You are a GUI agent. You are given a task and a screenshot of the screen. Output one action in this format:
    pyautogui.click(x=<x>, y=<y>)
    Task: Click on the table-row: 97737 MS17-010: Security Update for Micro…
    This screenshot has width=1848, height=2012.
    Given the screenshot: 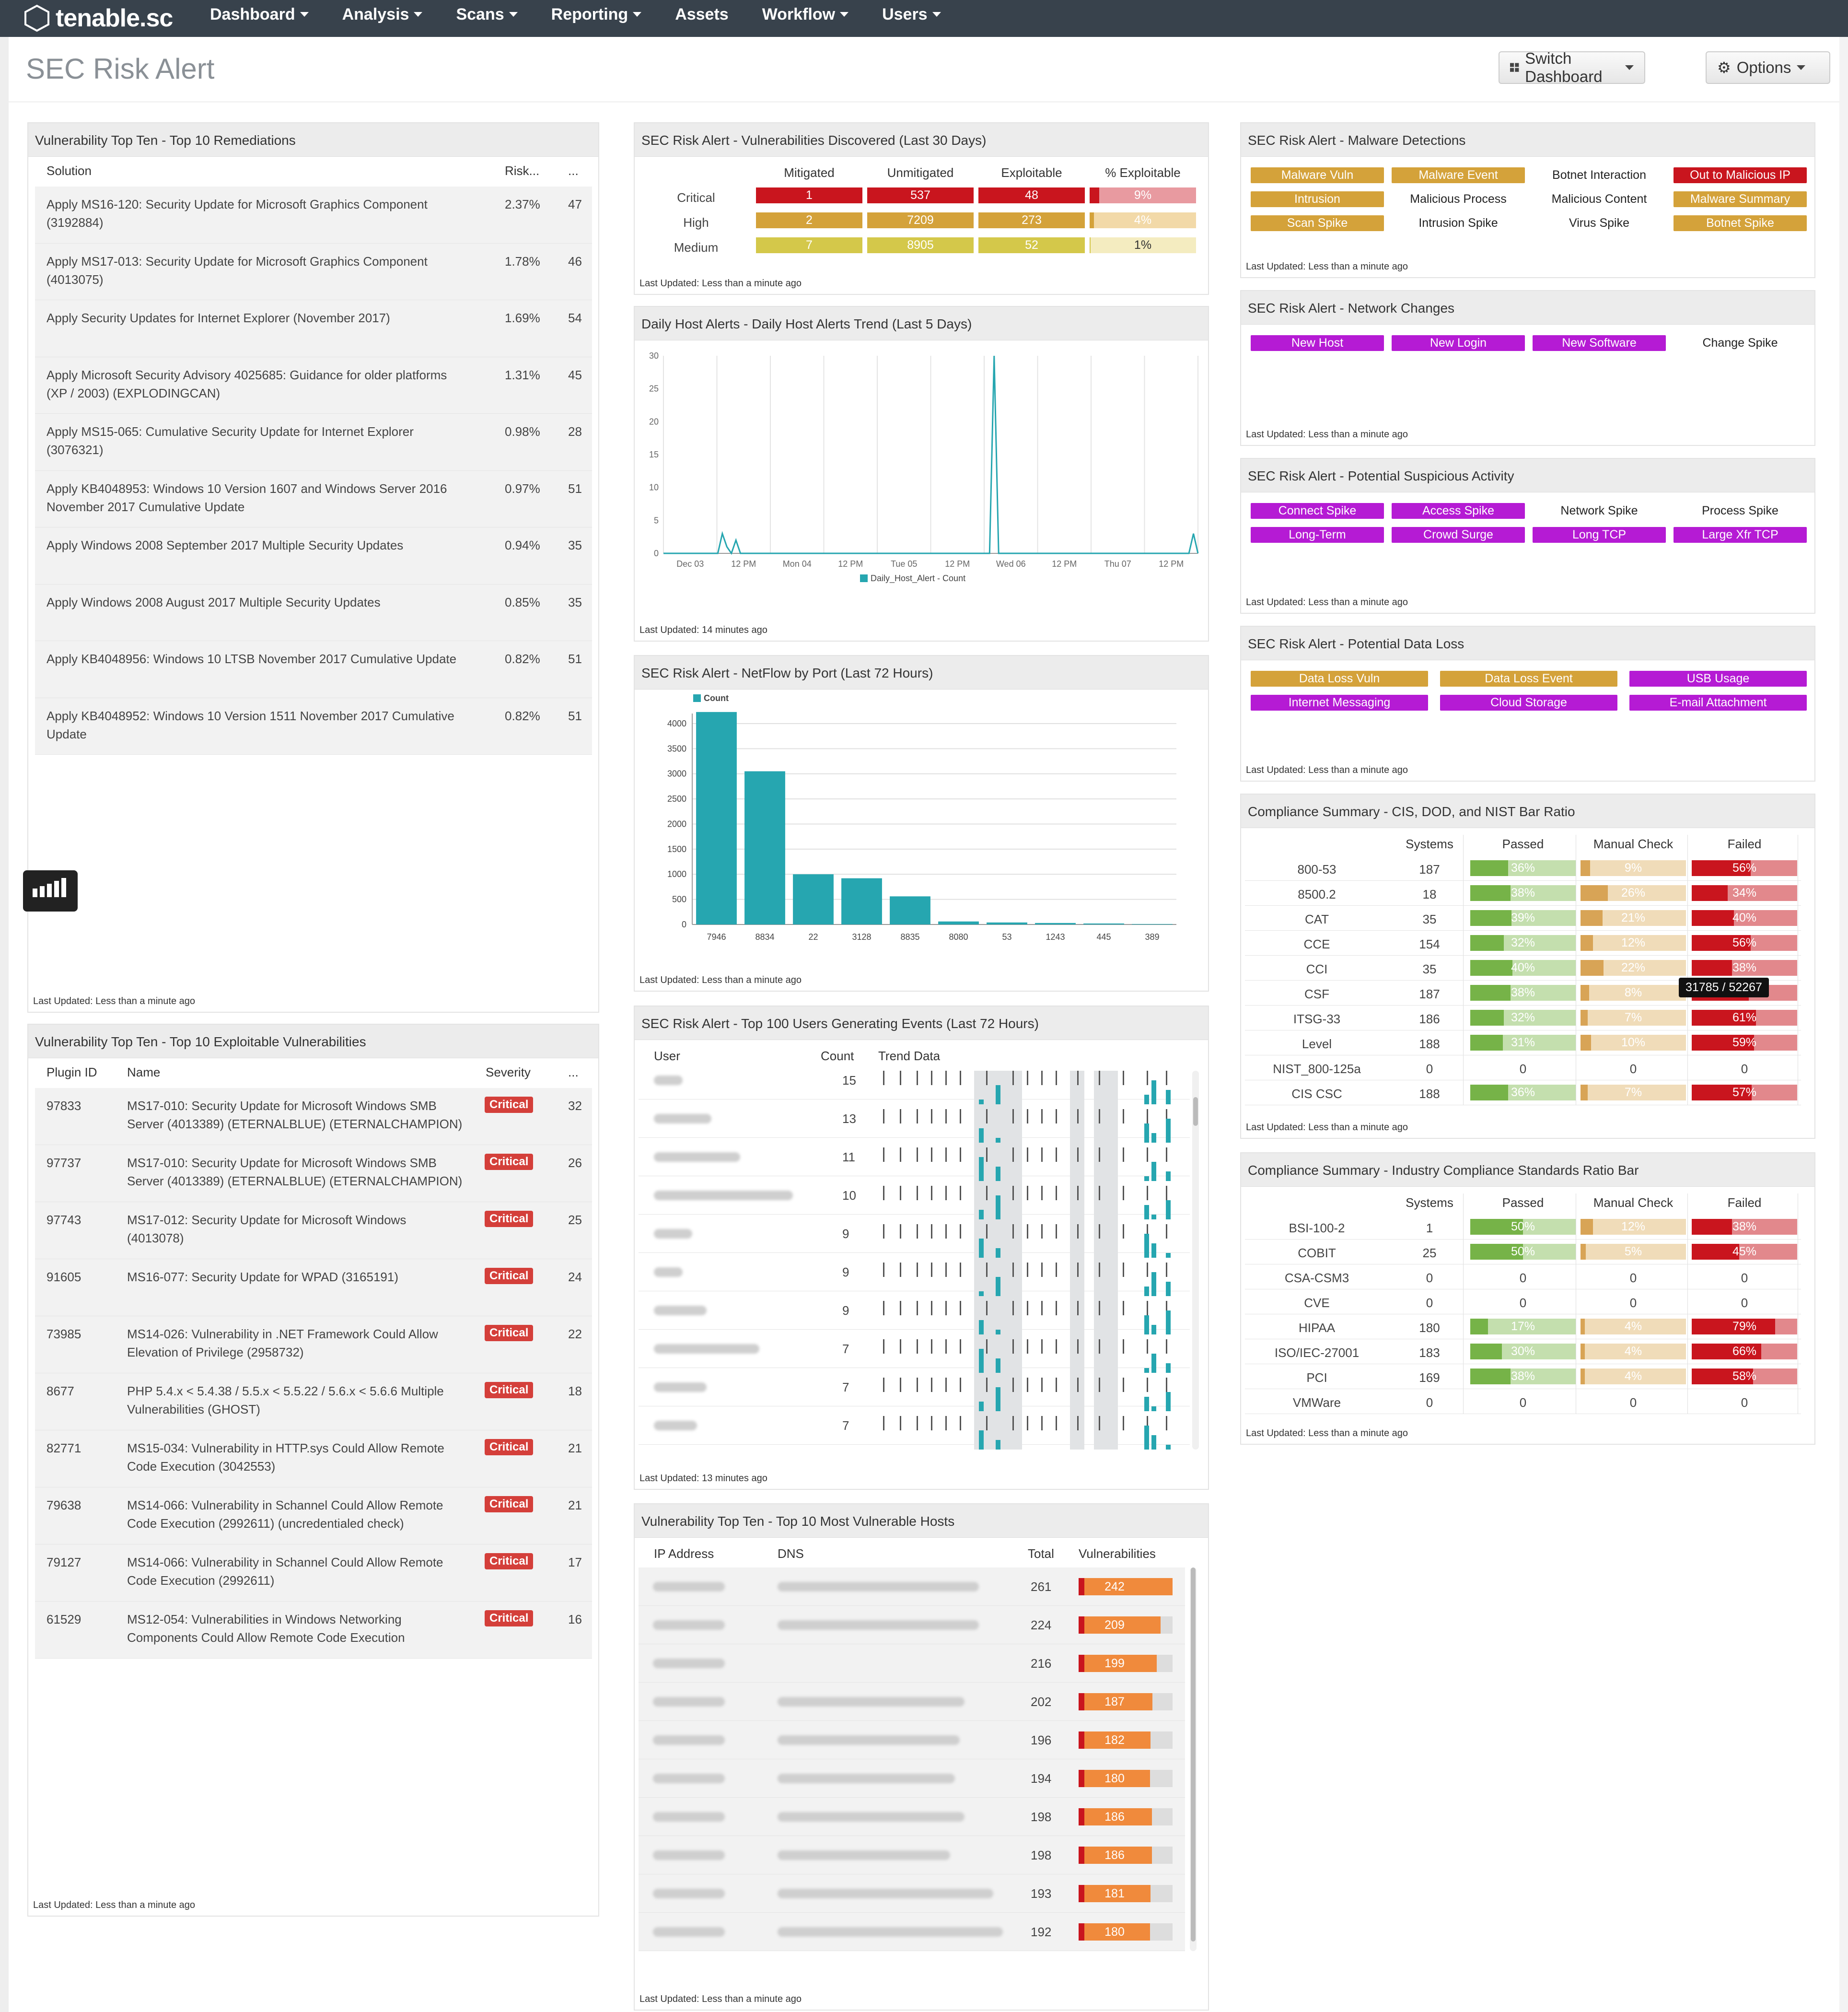 What is the action you would take?
    pyautogui.click(x=314, y=1173)
    